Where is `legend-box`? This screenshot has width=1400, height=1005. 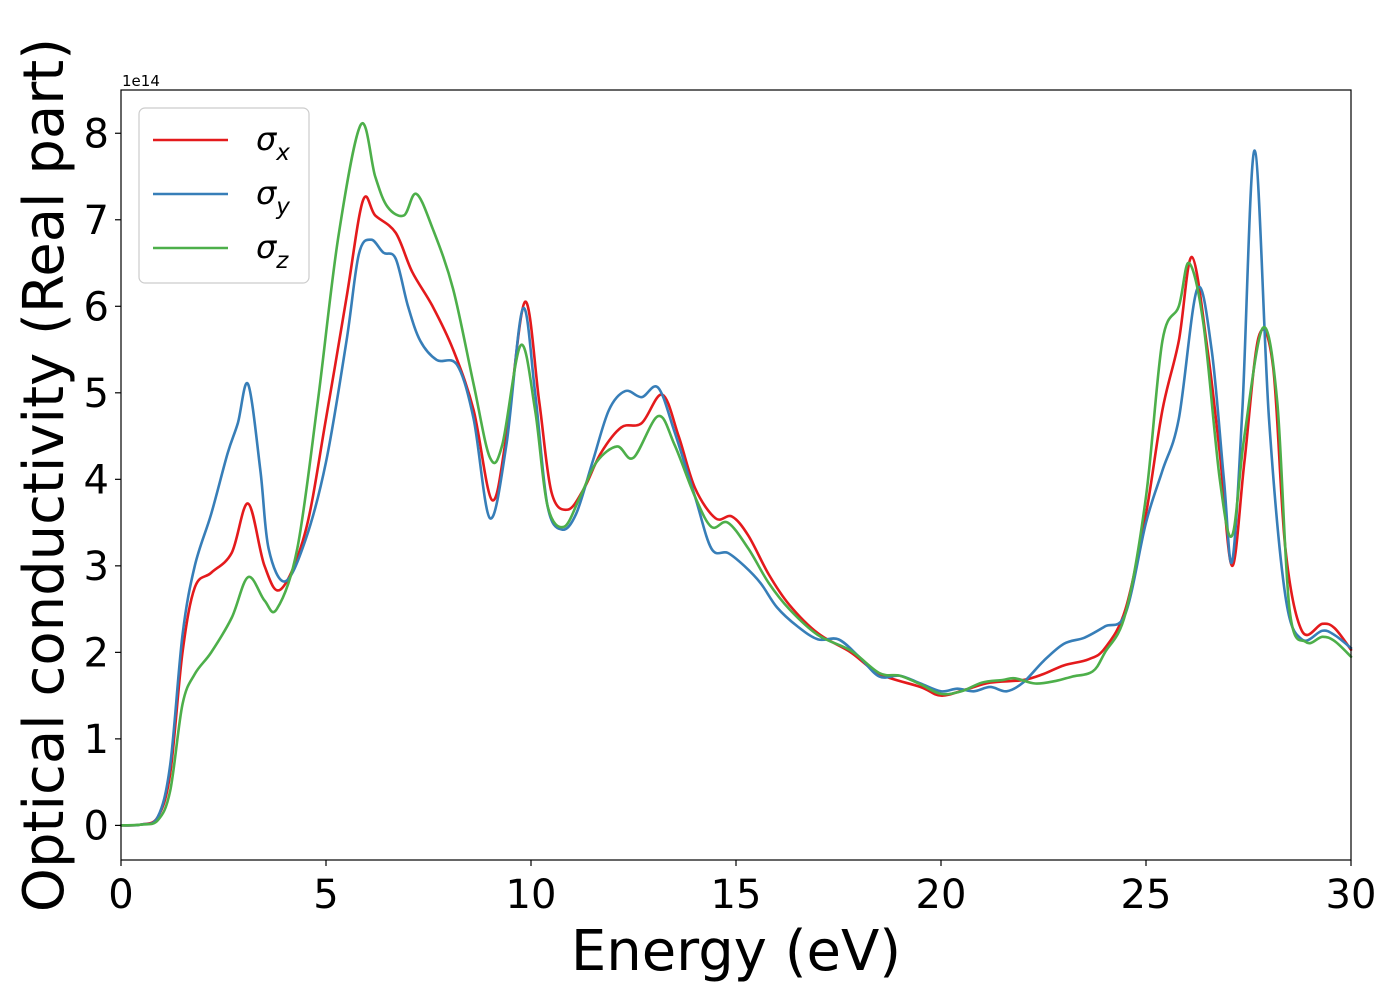
legend-box is located at coordinates (224, 195).